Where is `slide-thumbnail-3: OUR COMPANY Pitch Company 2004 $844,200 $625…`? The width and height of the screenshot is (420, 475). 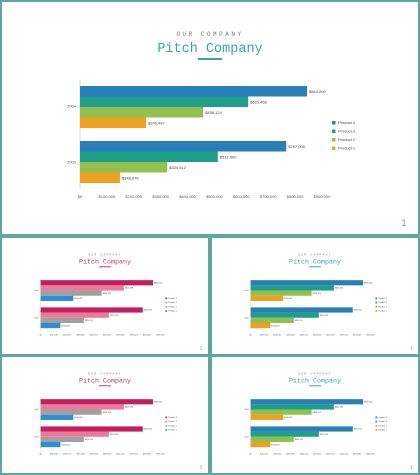 slide-thumbnail-3: OUR COMPANY Pitch Company 2004 $844,200 $625… is located at coordinates (315, 296).